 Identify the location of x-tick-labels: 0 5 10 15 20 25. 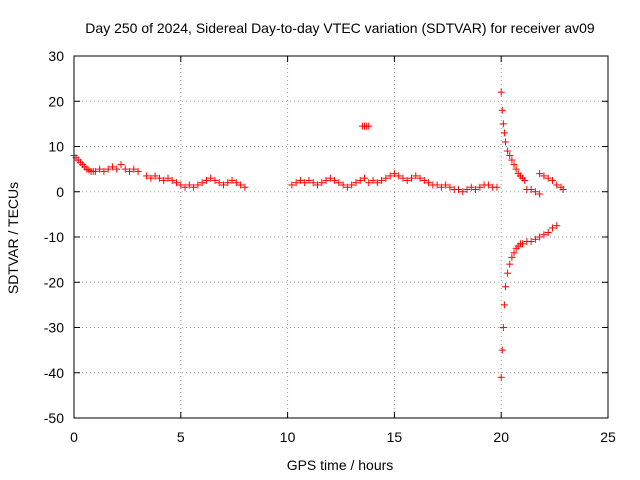
(343, 437).